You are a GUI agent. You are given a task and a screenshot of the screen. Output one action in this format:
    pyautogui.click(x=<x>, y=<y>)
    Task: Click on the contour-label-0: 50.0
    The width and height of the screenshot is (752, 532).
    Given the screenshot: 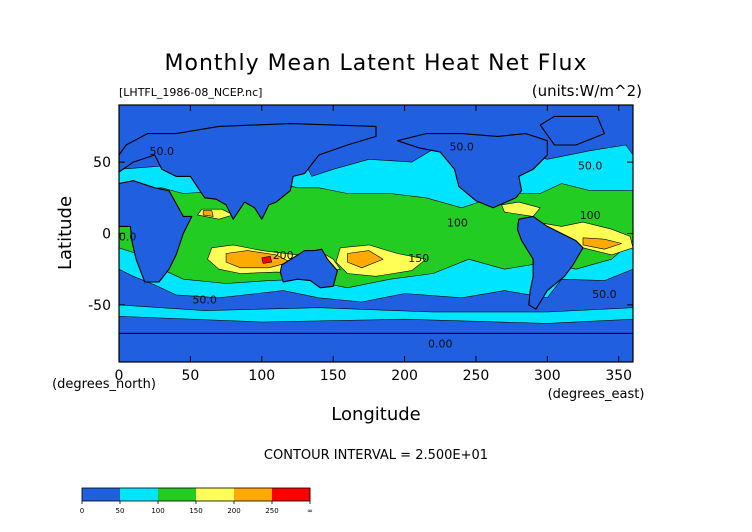 What is the action you would take?
    pyautogui.click(x=162, y=151)
    